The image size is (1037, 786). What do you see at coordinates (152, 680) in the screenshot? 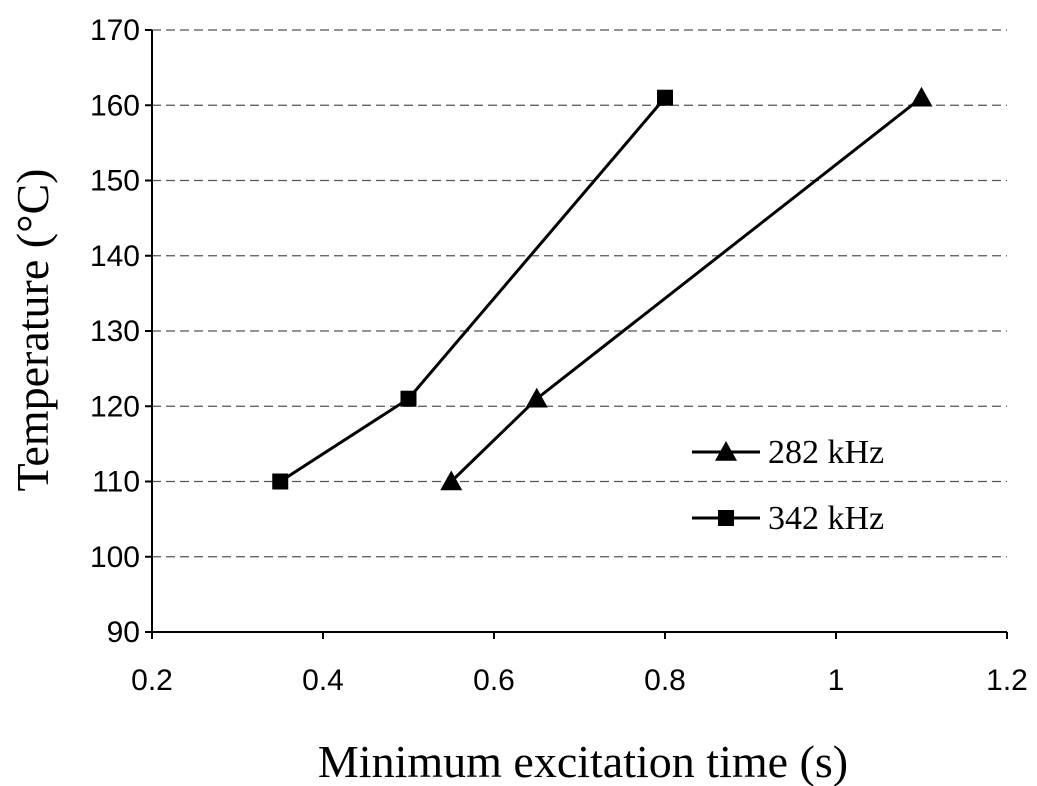
I see `x-tick-label: 0.2` at bounding box center [152, 680].